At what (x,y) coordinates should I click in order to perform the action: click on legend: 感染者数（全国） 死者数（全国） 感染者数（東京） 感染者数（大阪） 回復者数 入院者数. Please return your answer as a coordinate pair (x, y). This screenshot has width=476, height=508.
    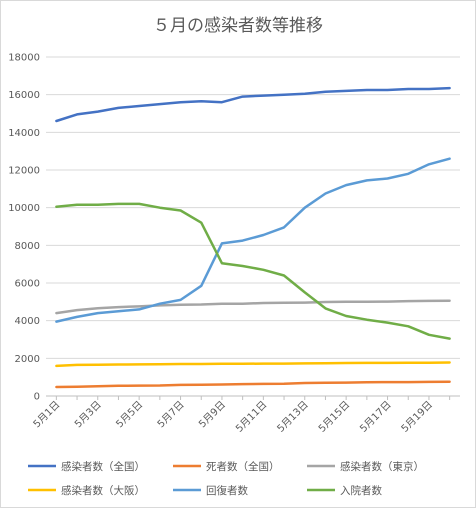
    Looking at the image, I should click on (226, 478).